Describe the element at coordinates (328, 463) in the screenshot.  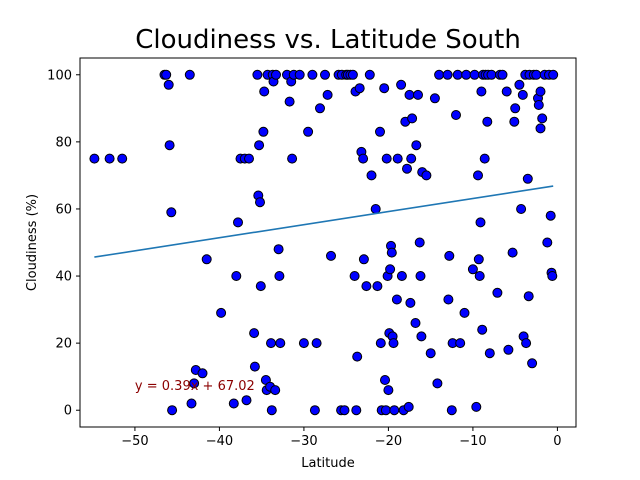
I see `x-axis-label: Latitude` at that location.